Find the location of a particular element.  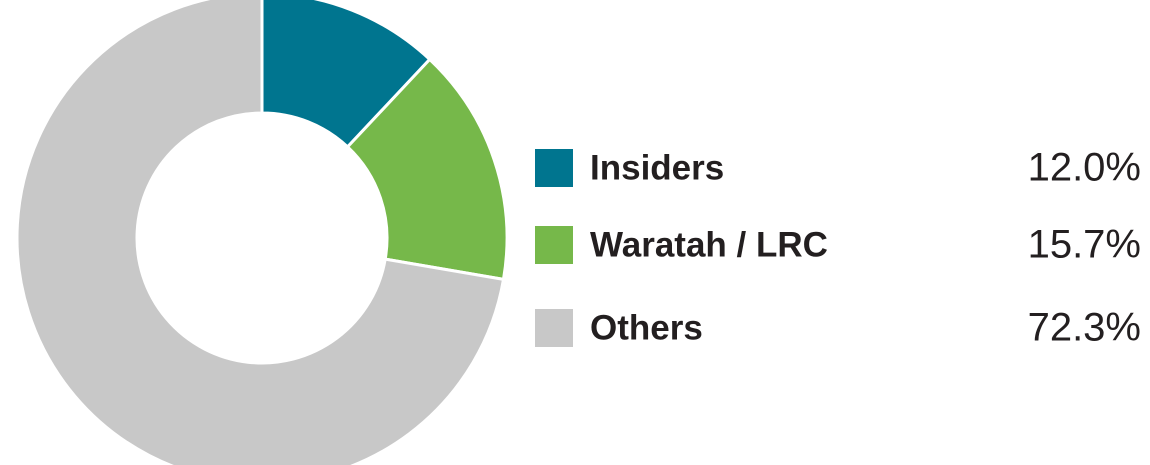

legend-label: Others is located at coordinates (646, 327).